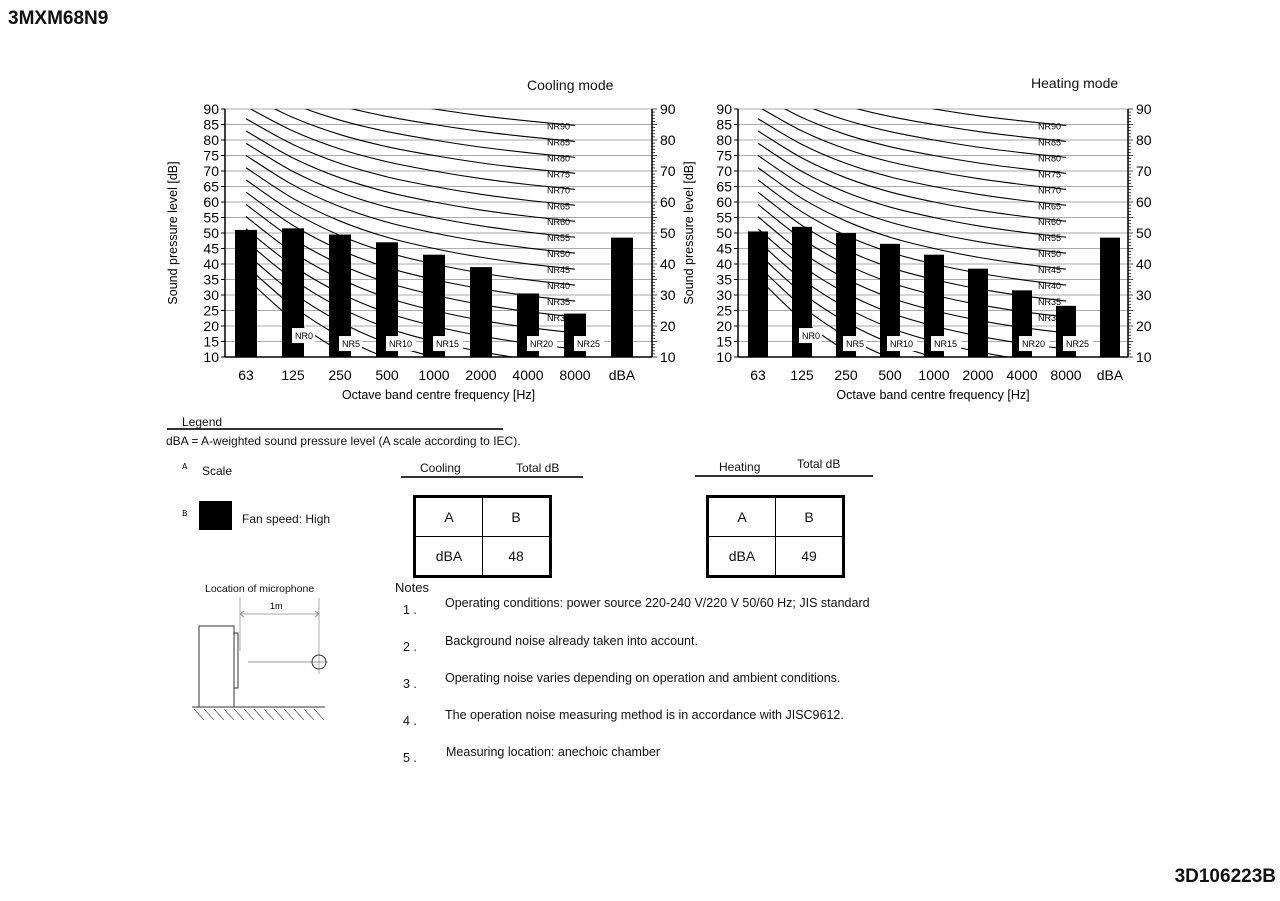  I want to click on y-tick-label: 80, so click(211, 140).